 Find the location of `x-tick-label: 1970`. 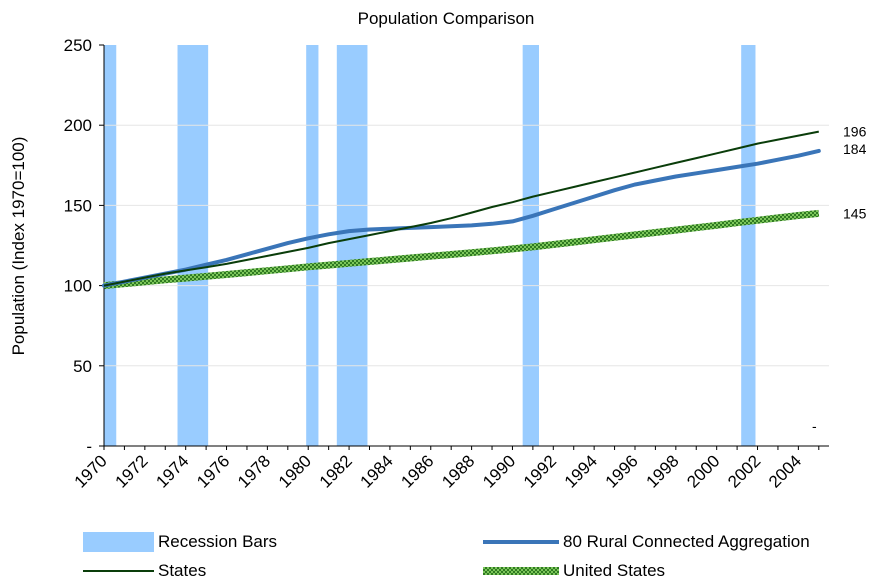

x-tick-label: 1970 is located at coordinates (91, 471).